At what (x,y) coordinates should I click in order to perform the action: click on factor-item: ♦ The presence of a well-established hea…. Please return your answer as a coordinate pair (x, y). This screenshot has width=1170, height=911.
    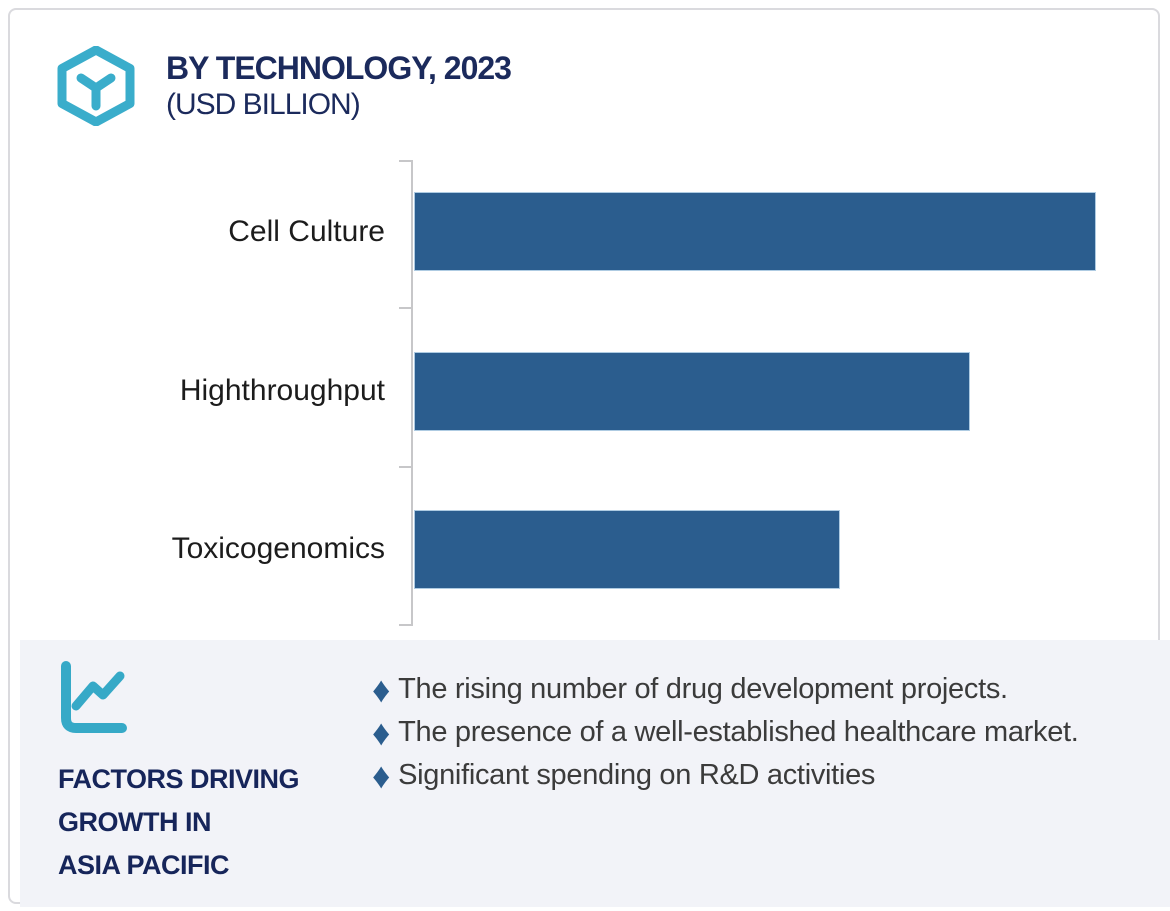
    Looking at the image, I should click on (727, 732).